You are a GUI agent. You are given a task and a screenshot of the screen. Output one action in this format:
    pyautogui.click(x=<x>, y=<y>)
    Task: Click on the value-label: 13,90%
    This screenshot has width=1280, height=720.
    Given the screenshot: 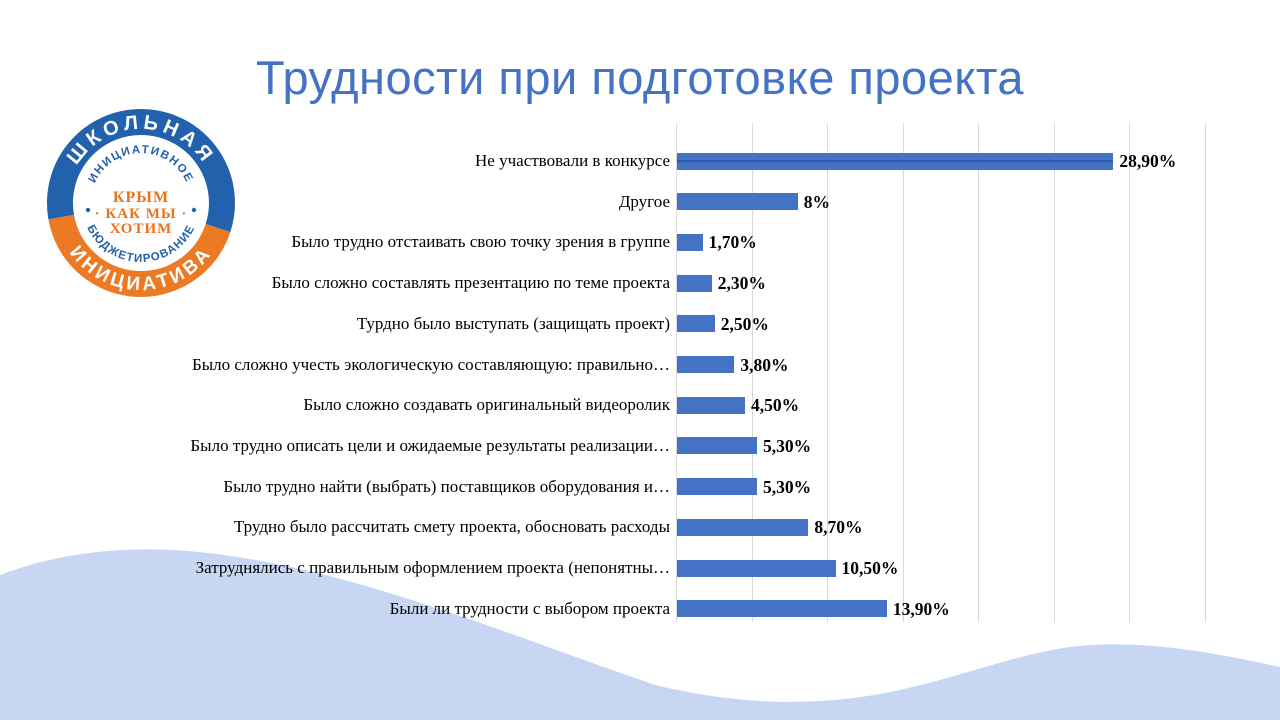 What is the action you would take?
    pyautogui.click(x=921, y=608)
    